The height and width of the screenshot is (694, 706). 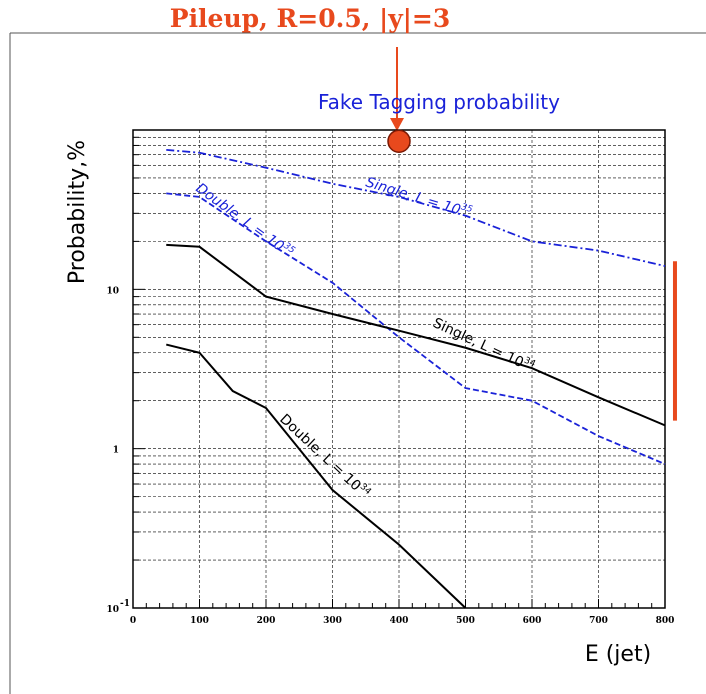 I want to click on x-tick-label: 600, so click(x=532, y=621).